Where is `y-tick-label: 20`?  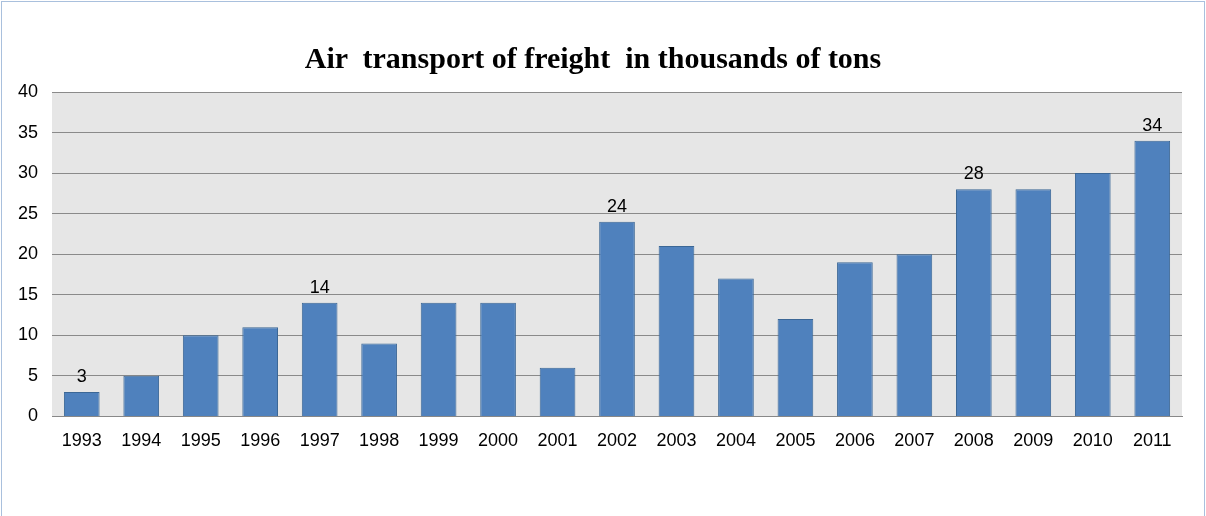 y-tick-label: 20 is located at coordinates (28, 253).